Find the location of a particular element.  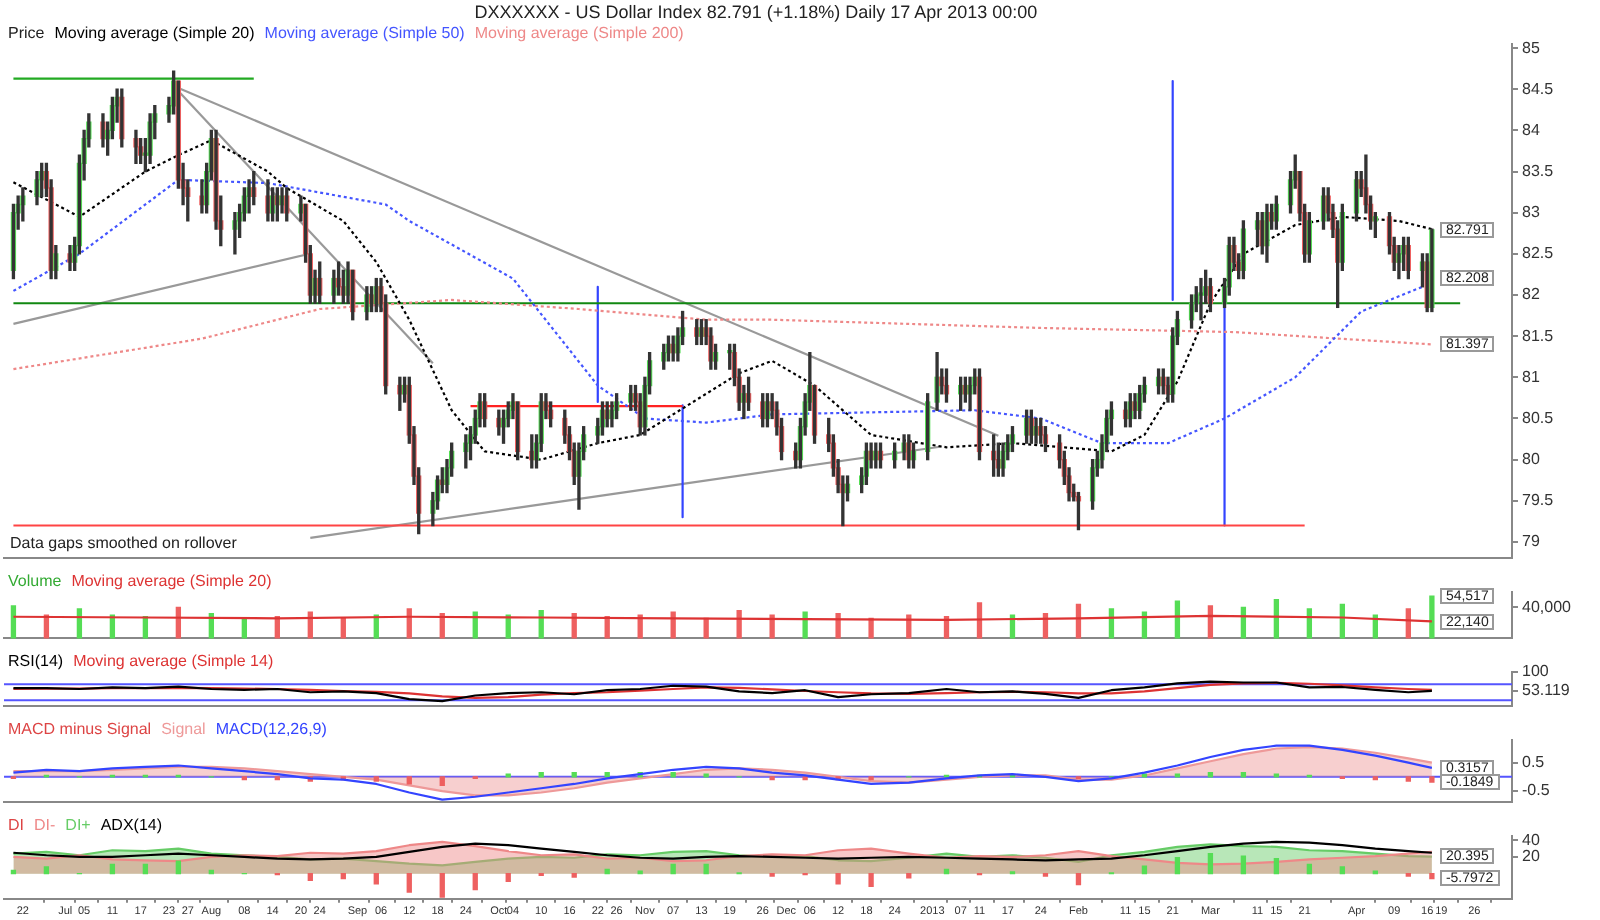

y-tick-label: 79 is located at coordinates (1531, 541).